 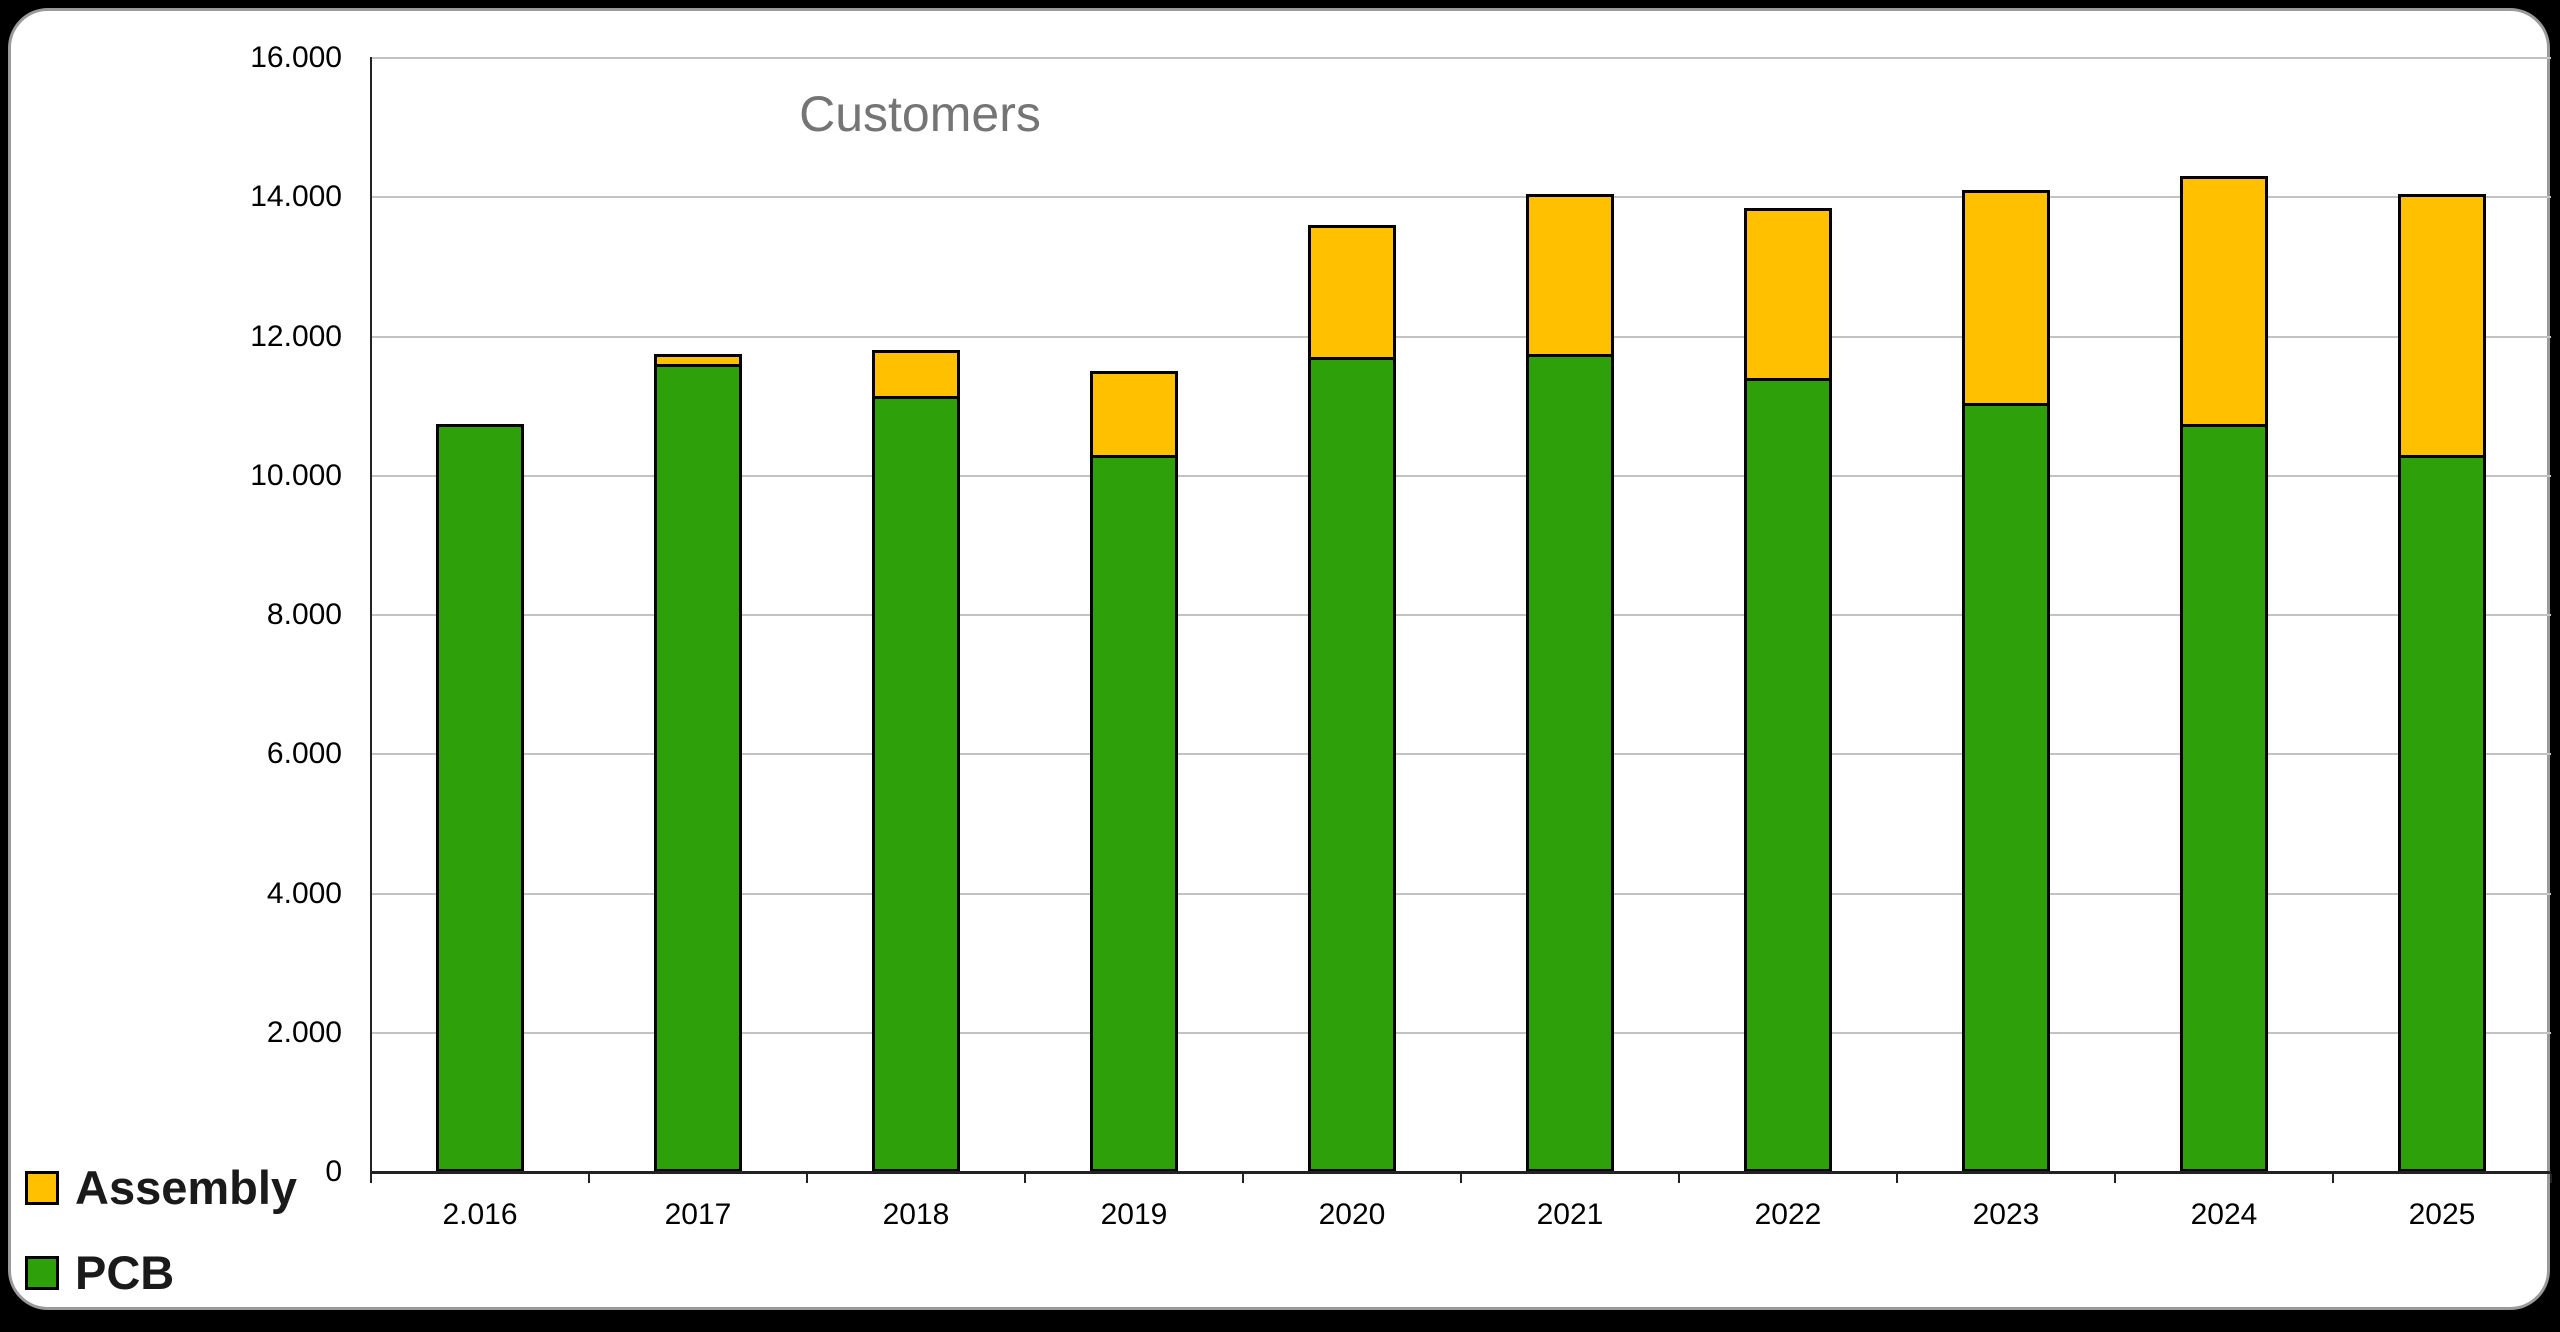 What do you see at coordinates (2442, 1214) in the screenshot?
I see `x-axis-label: 2025` at bounding box center [2442, 1214].